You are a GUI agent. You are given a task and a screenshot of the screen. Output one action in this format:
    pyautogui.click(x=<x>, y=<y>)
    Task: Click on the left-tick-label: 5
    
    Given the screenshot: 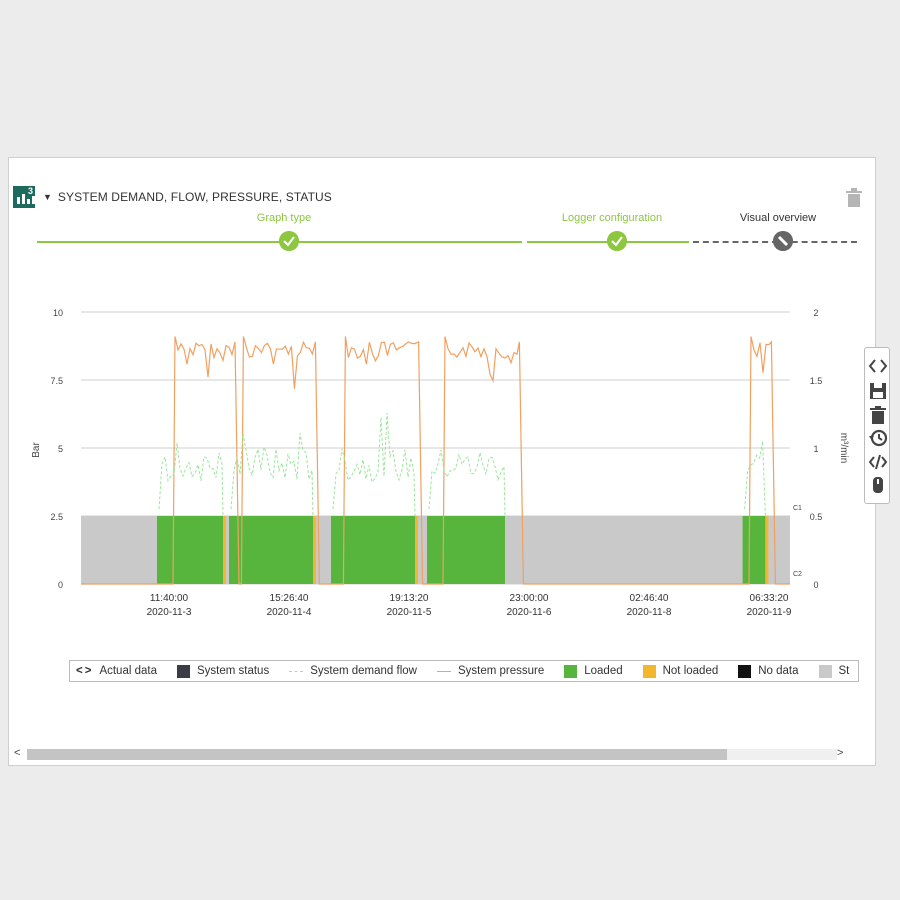 What is the action you would take?
    pyautogui.click(x=60, y=449)
    